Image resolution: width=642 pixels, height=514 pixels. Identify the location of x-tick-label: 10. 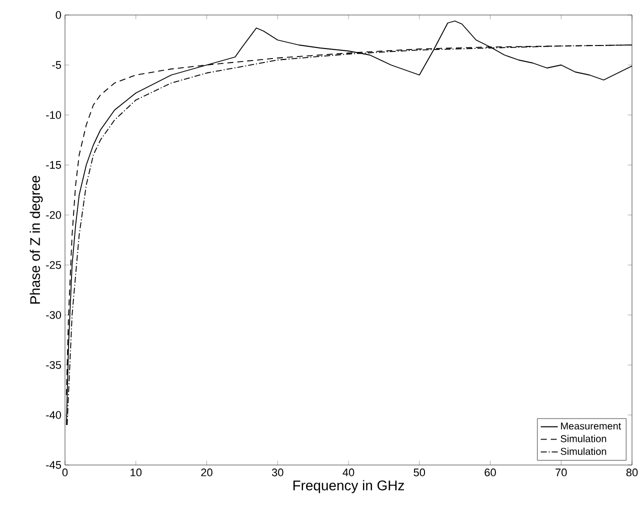
(136, 472).